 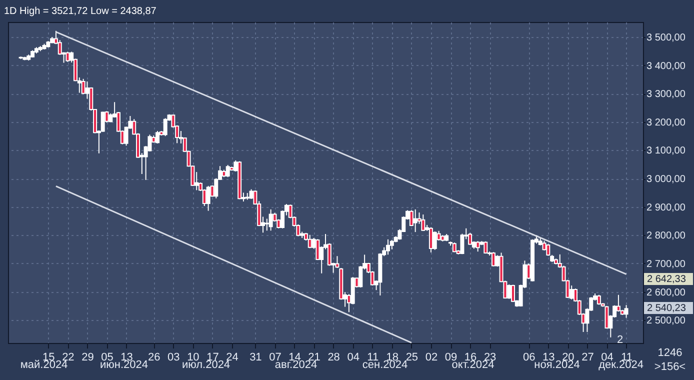 What do you see at coordinates (666, 308) in the screenshot?
I see `text: 2 540,23` at bounding box center [666, 308].